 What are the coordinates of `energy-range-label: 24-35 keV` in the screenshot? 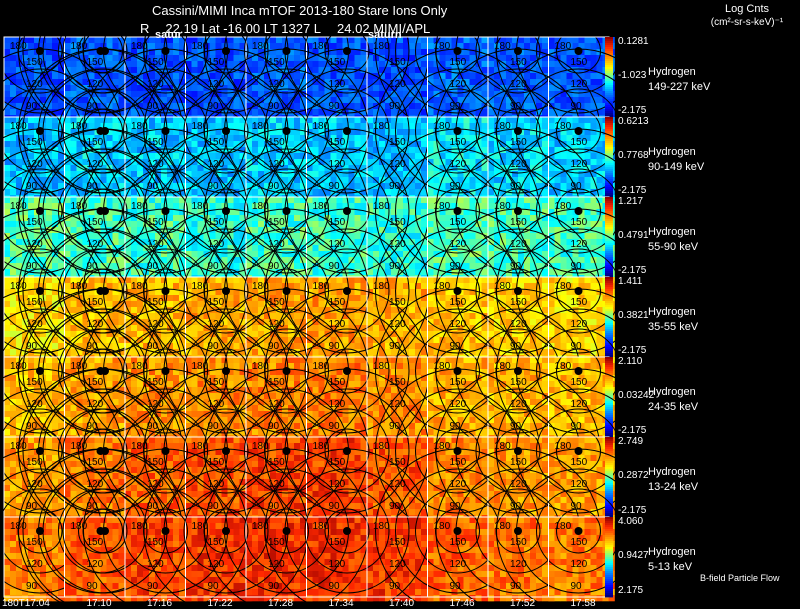 It's located at (673, 407).